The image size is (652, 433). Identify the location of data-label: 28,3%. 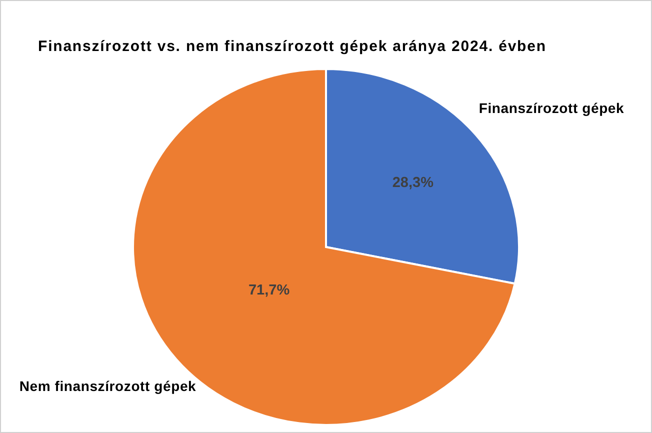
(413, 182).